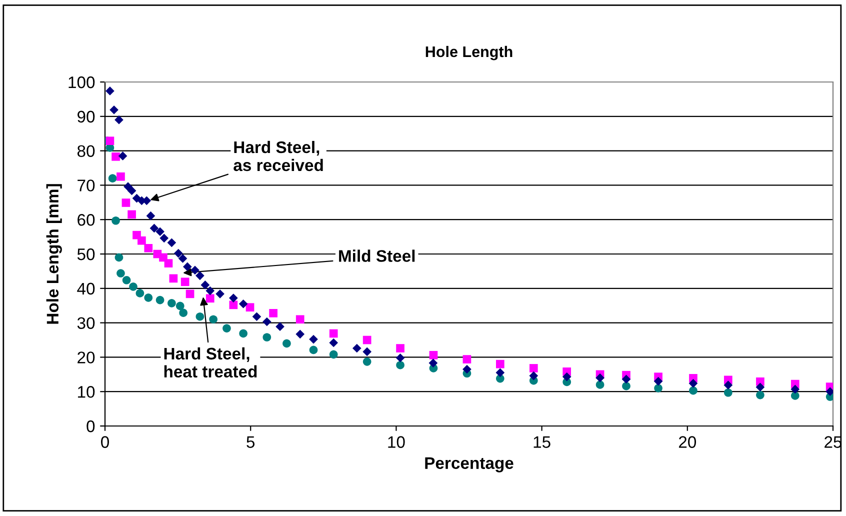 The image size is (846, 516). Describe the element at coordinates (687, 442) in the screenshot. I see `x-tick-label: 20` at that location.